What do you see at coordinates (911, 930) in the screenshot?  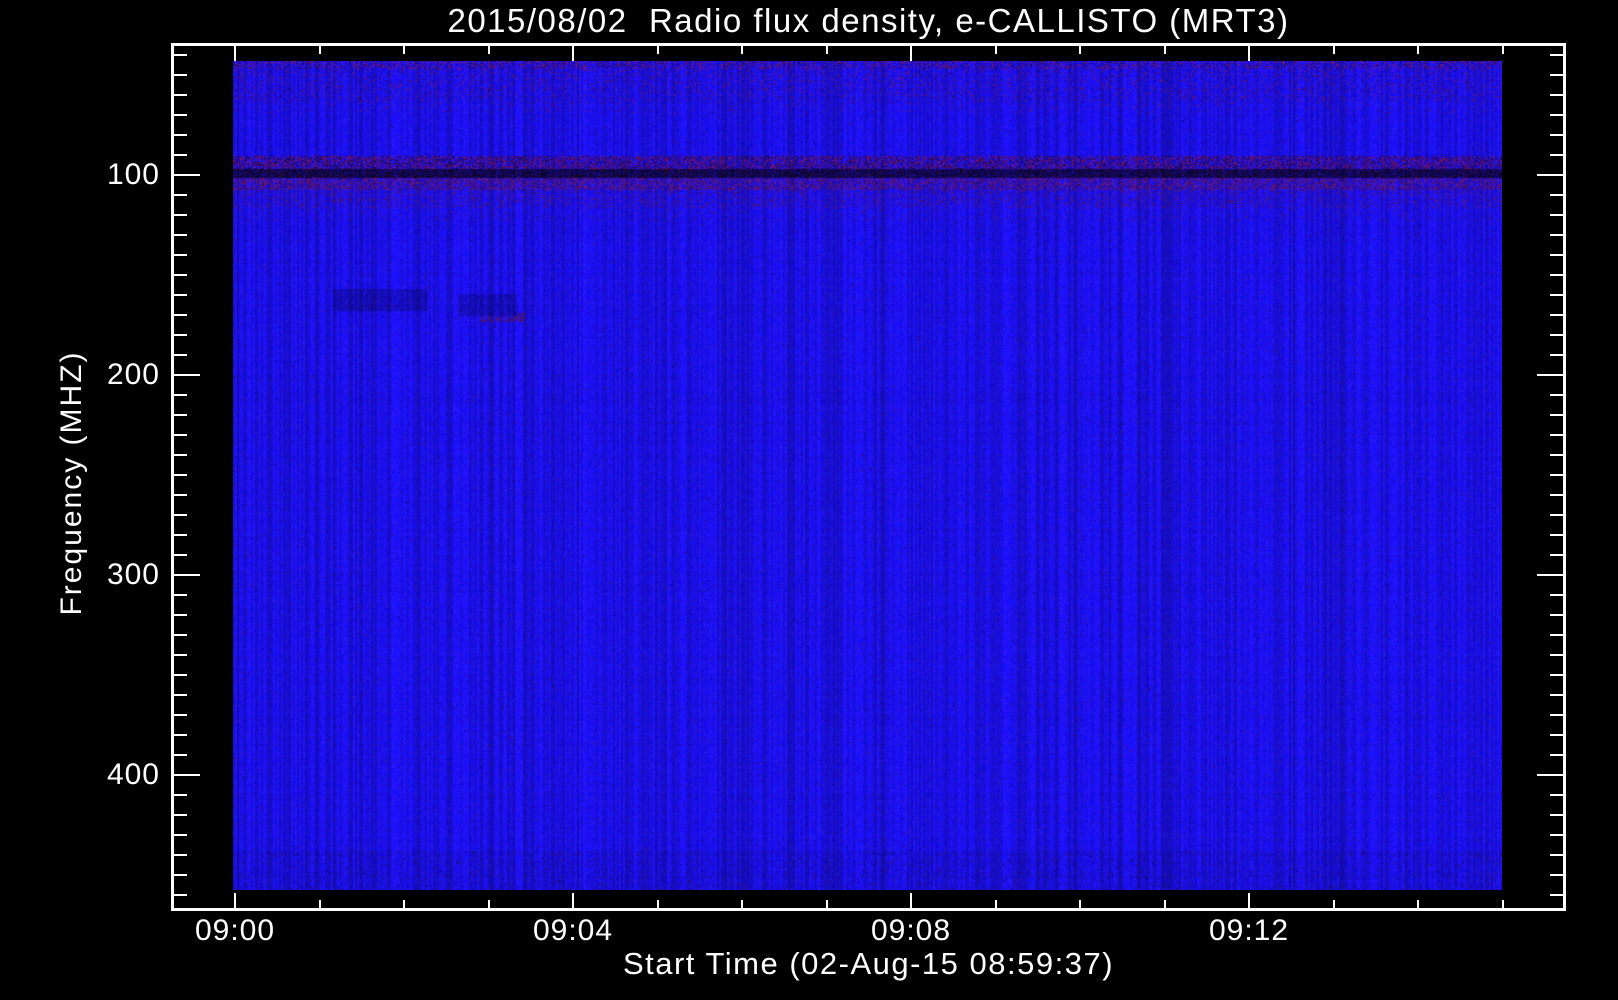 I see `x-axis-tick-label: 09:08` at bounding box center [911, 930].